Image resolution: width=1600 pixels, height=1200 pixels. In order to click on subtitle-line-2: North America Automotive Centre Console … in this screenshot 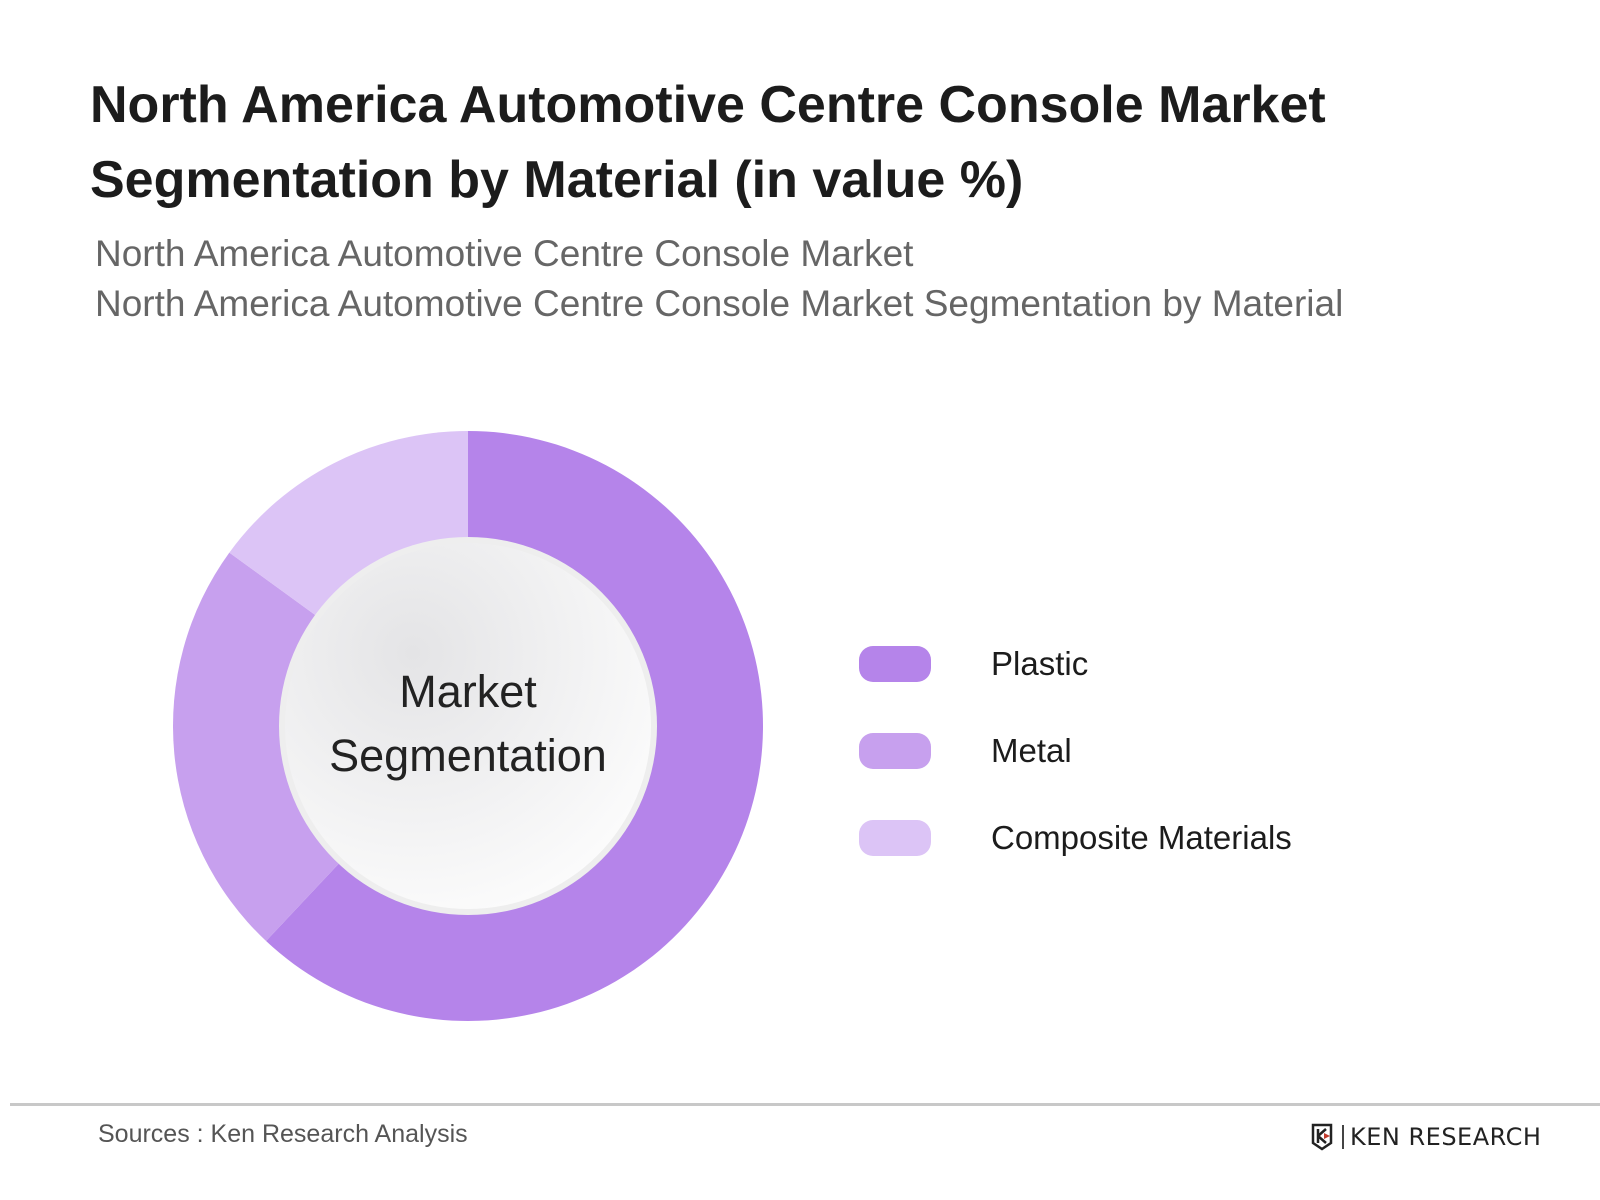, I will do `click(719, 303)`.